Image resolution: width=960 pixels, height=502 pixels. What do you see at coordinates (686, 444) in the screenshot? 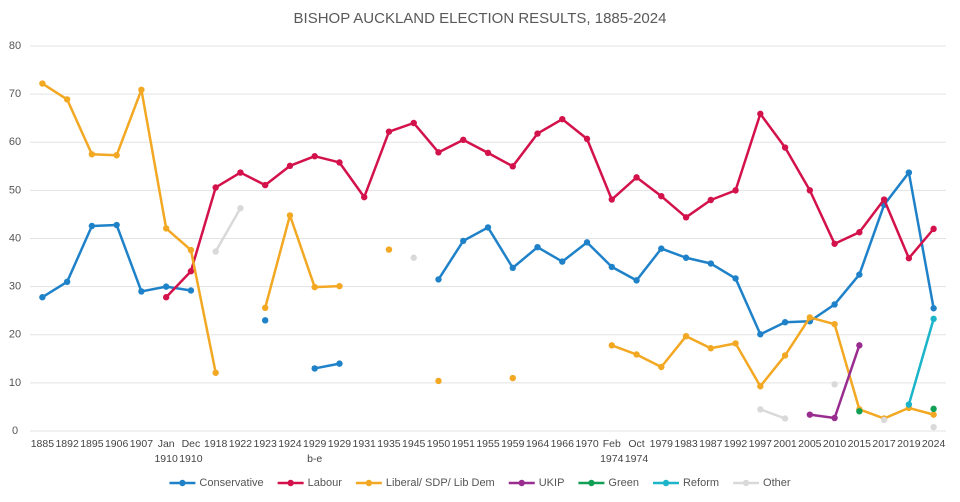
I see `x-tick-label: 1983` at bounding box center [686, 444].